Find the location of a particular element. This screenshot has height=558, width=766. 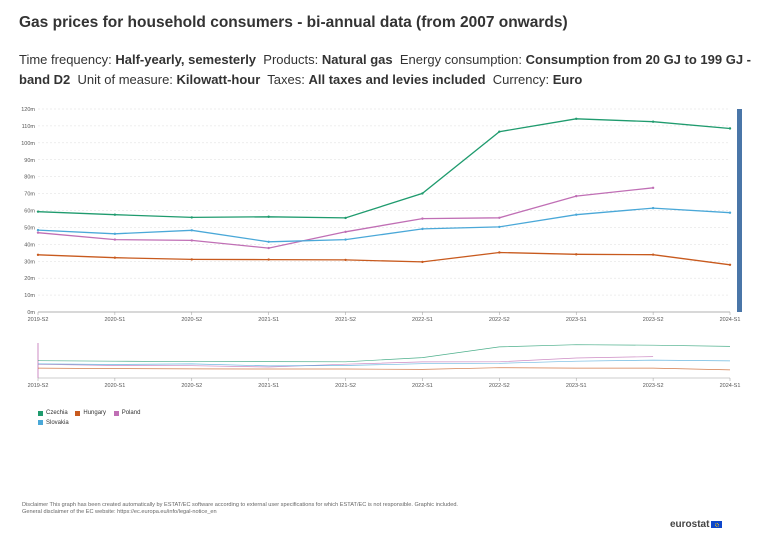

y-tick-label: 10m is located at coordinates (29, 296).